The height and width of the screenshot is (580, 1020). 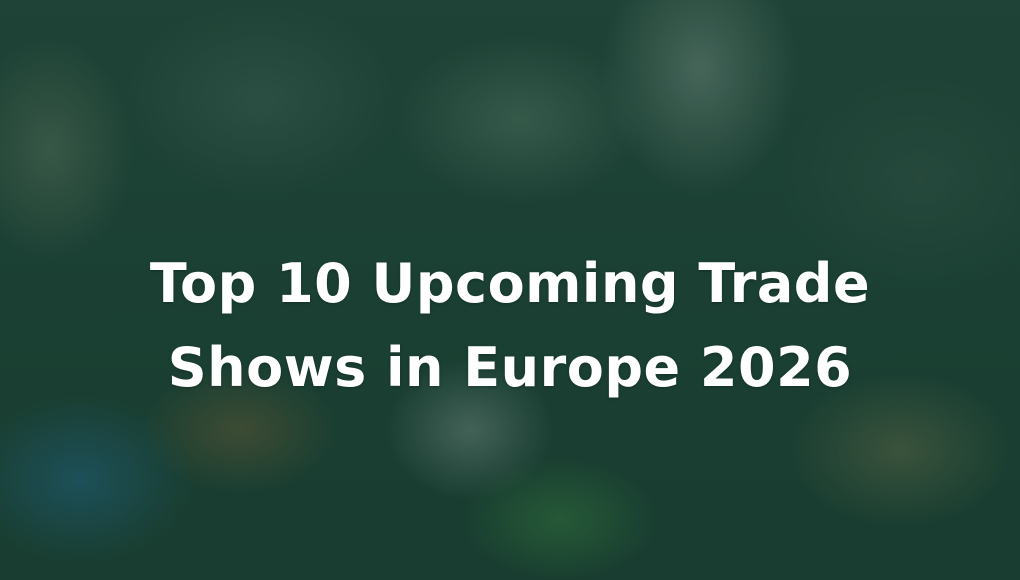 I want to click on title-line-2: Shows in Europe 2026, so click(x=510, y=368).